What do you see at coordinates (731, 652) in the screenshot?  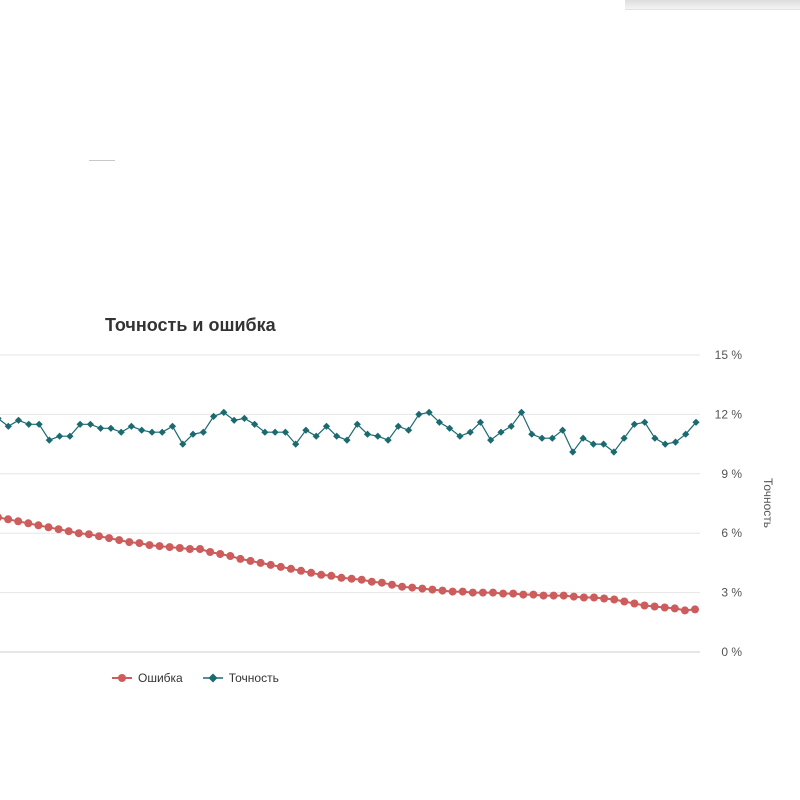 I see `y-tick-label: 0 %` at bounding box center [731, 652].